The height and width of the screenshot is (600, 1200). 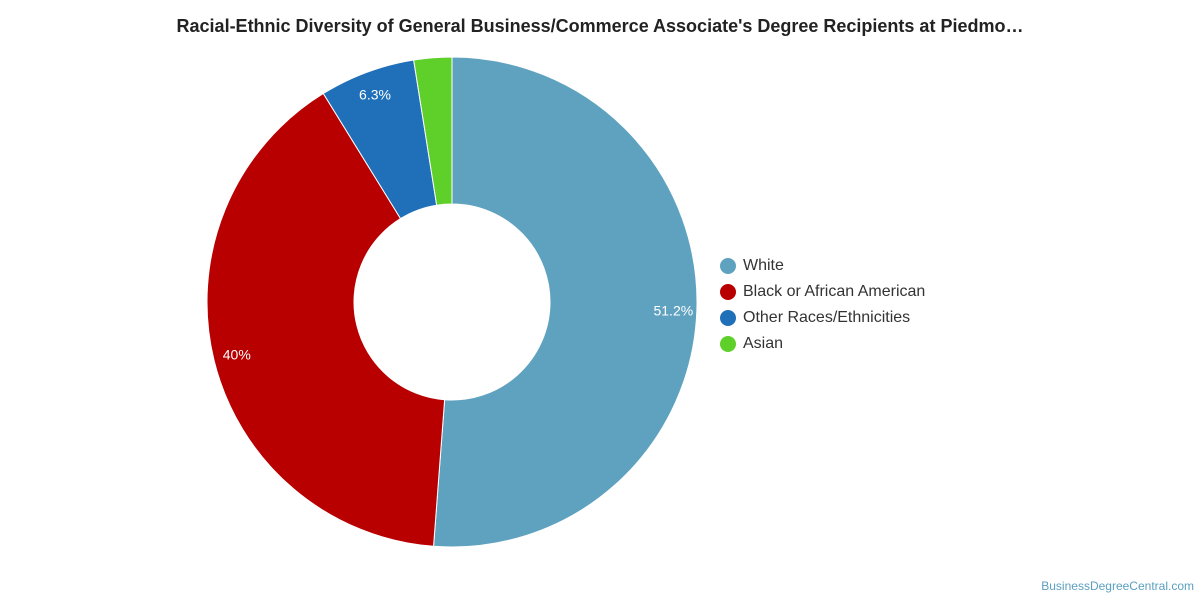 What do you see at coordinates (827, 317) in the screenshot?
I see `legend-label: Other Races/Ethnicities` at bounding box center [827, 317].